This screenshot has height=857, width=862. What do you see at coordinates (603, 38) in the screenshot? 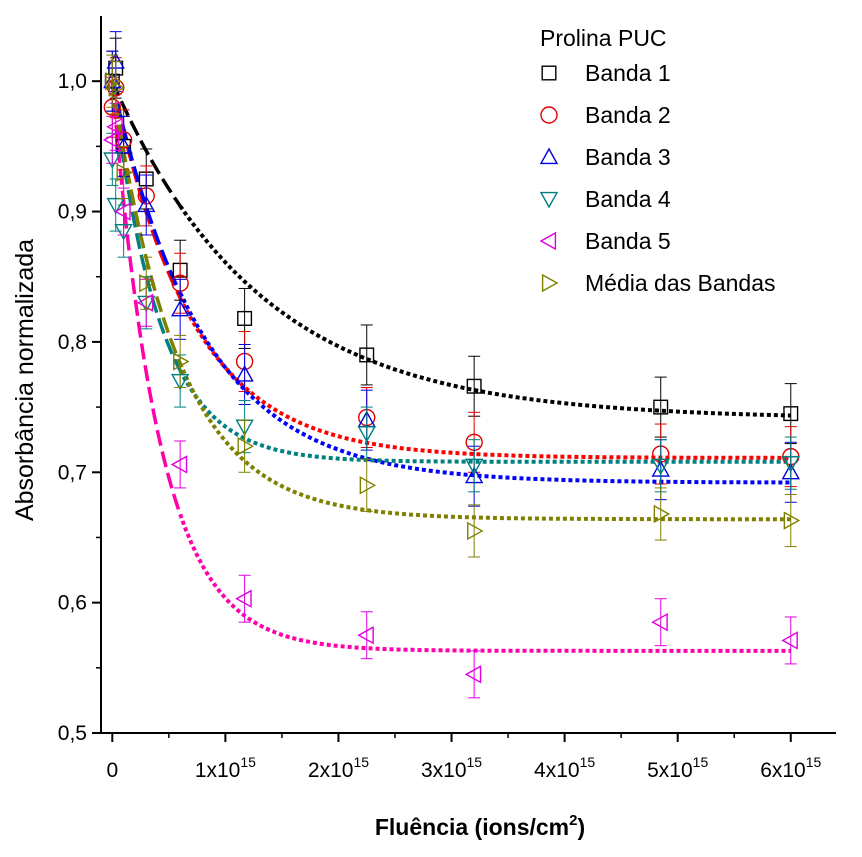
I see `legend-title: Prolina PUC` at bounding box center [603, 38].